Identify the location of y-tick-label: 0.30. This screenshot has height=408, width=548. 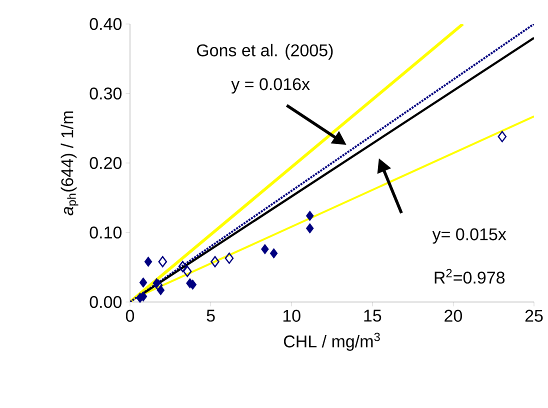
(106, 93).